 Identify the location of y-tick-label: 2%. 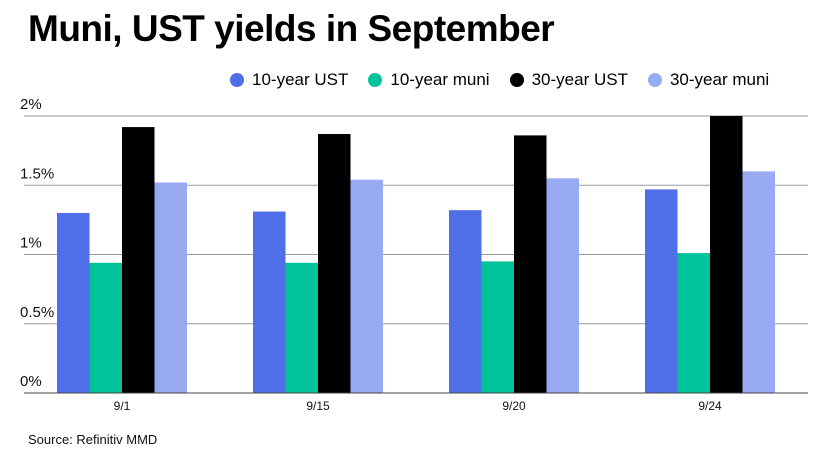
(31, 104).